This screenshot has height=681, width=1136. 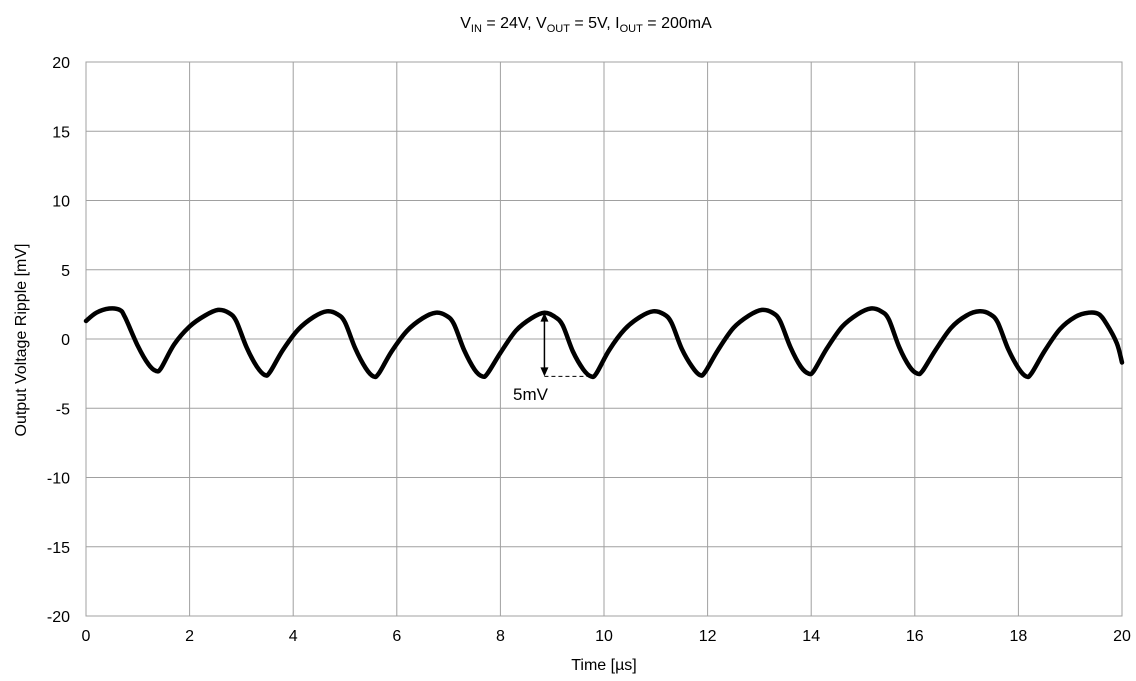 What do you see at coordinates (58, 548) in the screenshot?
I see `y-tick-label: -15` at bounding box center [58, 548].